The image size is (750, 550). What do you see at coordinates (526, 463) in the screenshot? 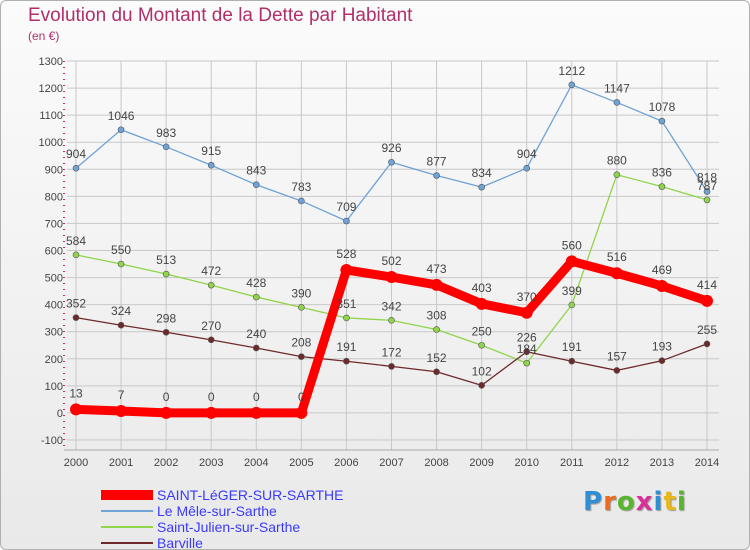
I see `x-tick-label: 2010` at bounding box center [526, 463].